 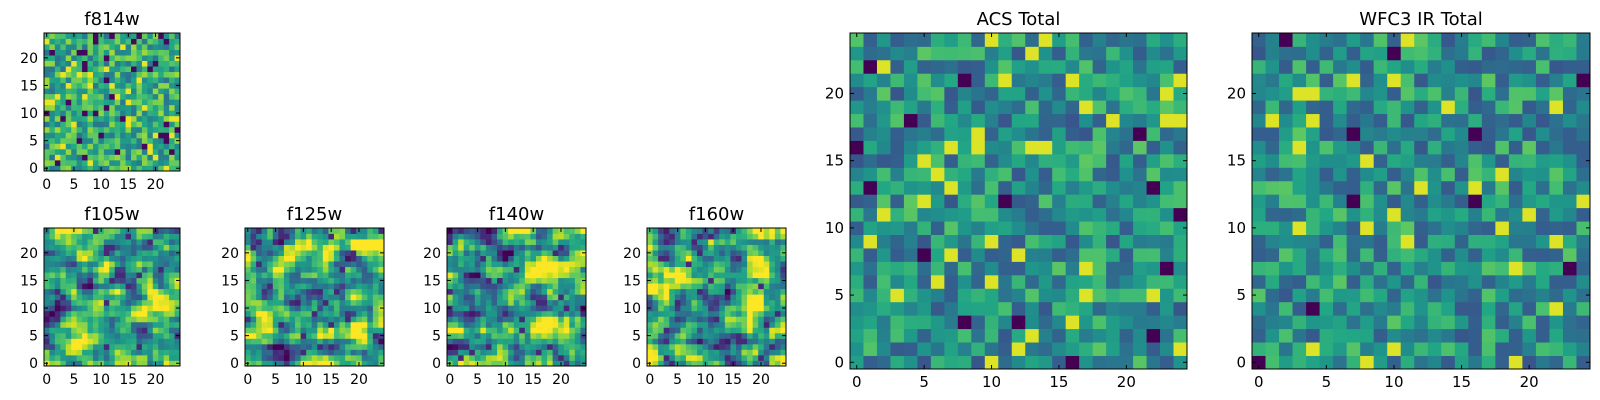 What do you see at coordinates (561, 380) in the screenshot?
I see `x-tick-label: 20` at bounding box center [561, 380].